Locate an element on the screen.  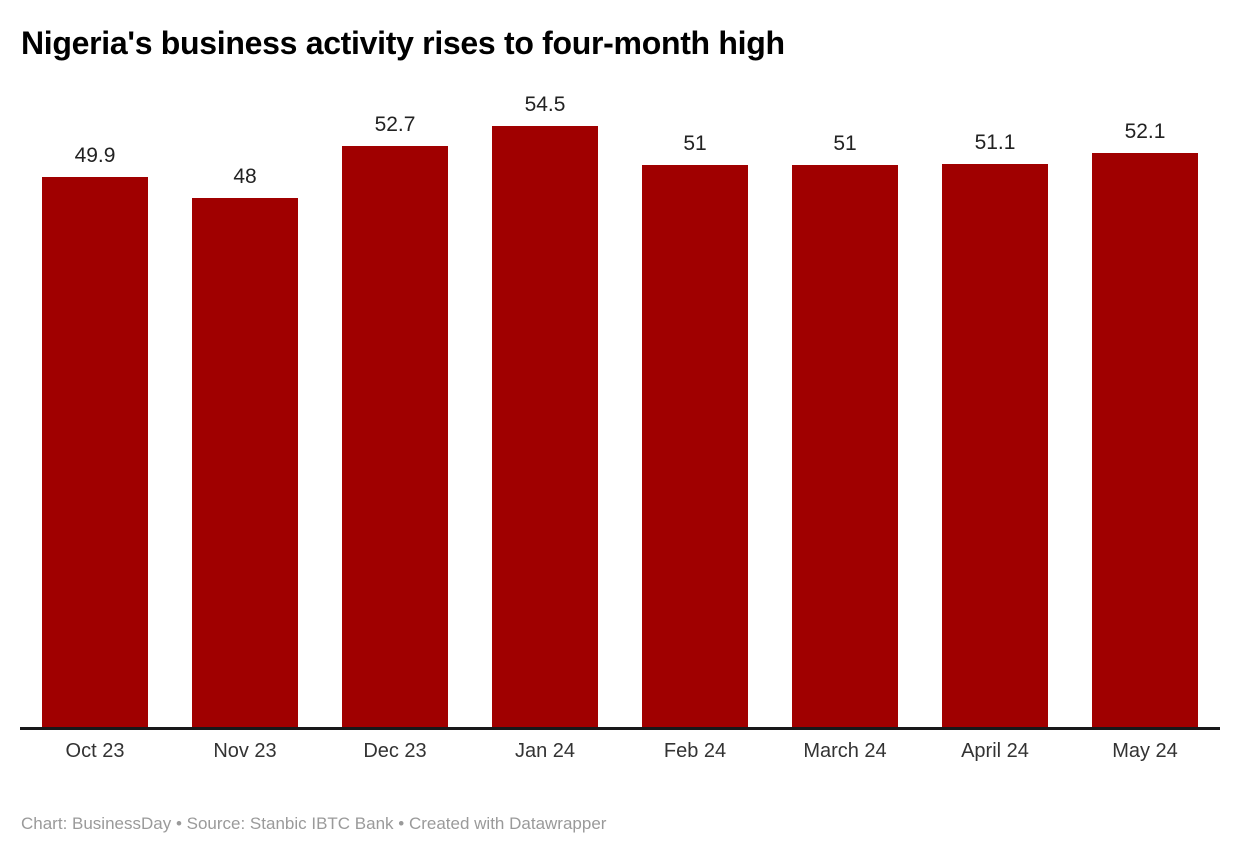
bar-column: 48 is located at coordinates (245, 364).